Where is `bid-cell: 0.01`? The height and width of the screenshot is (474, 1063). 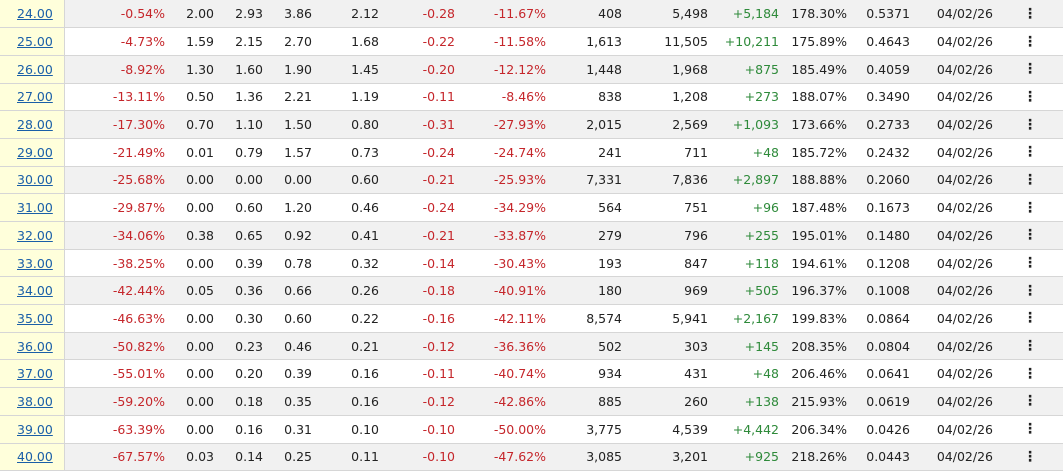
bid-cell: 0.01 is located at coordinates (191, 152).